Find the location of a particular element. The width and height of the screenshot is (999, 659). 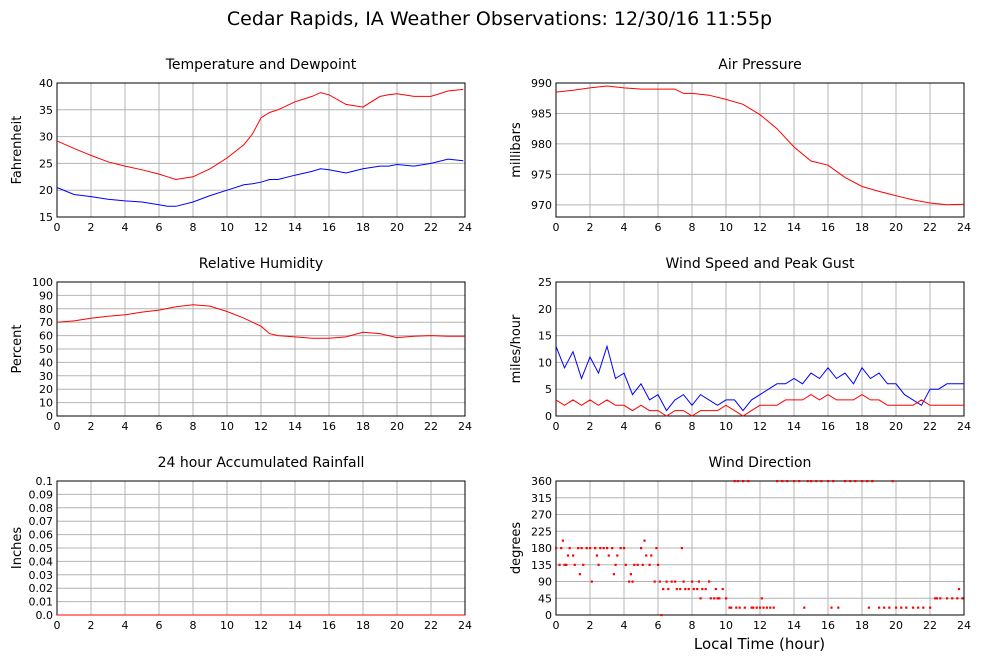

chart-title: Wind Direction is located at coordinates (760, 463).